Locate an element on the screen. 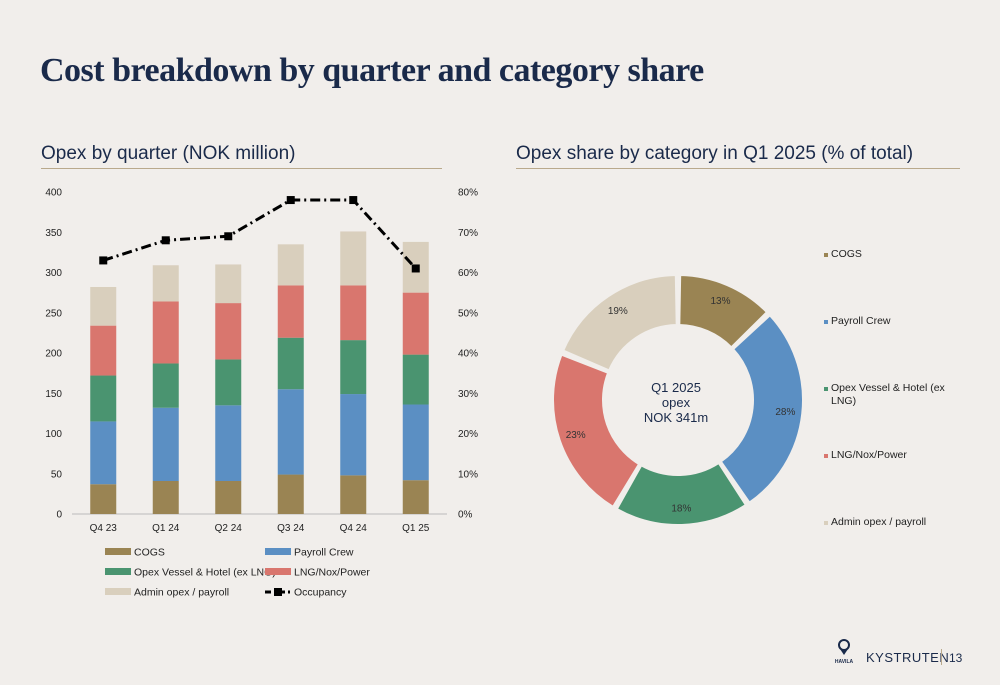 This screenshot has height=685, width=1000. y2-tick-label: 60% is located at coordinates (468, 273).